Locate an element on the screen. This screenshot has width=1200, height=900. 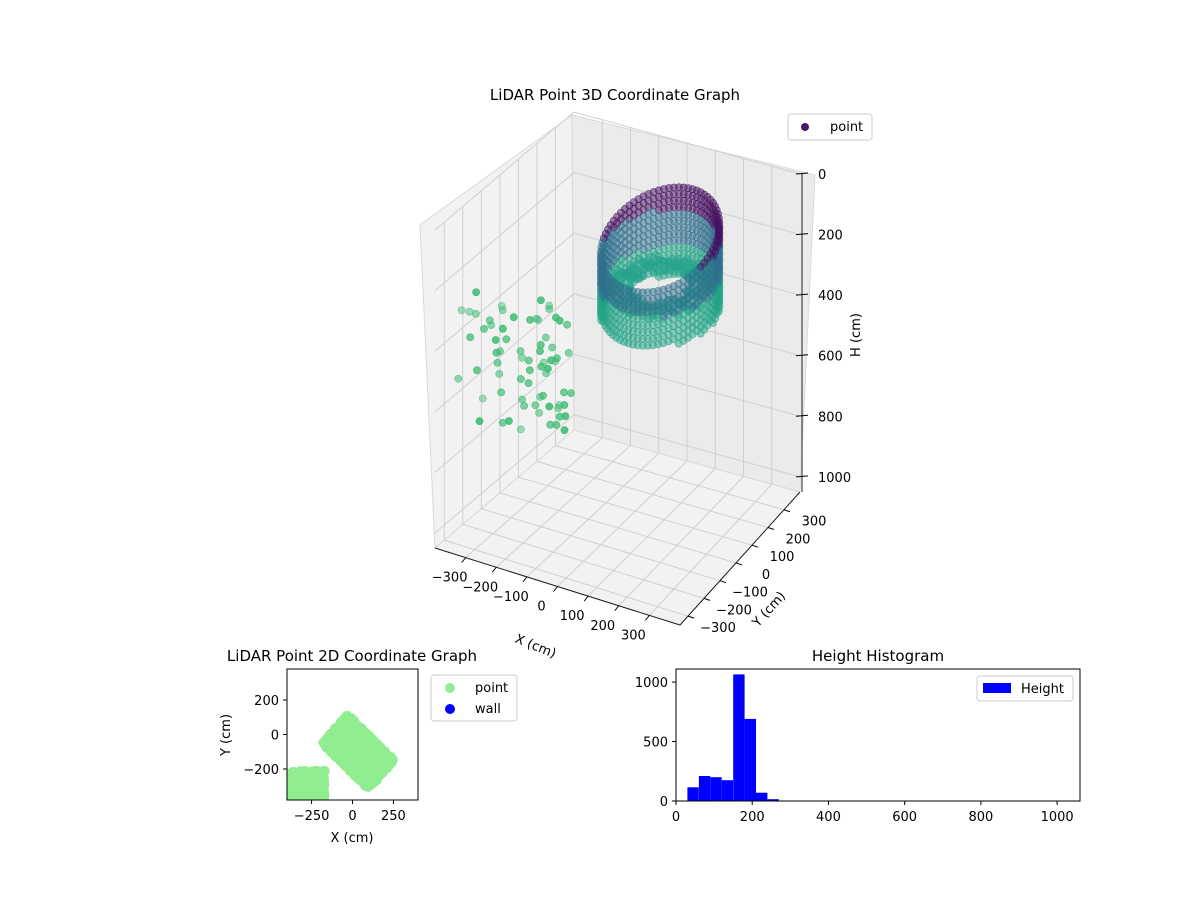
x-tick-label-3d: −200 is located at coordinates (480, 587).